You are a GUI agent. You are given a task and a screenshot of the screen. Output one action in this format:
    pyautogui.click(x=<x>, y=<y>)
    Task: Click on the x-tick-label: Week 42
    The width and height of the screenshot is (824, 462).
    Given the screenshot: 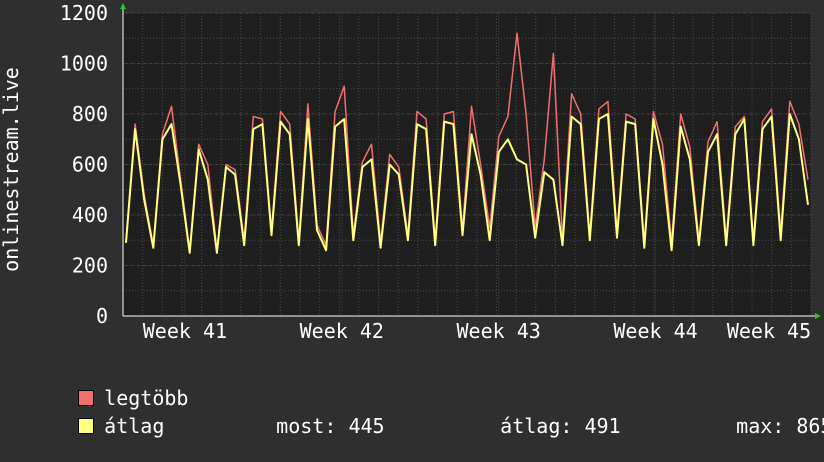 What is the action you would take?
    pyautogui.click(x=342, y=331)
    